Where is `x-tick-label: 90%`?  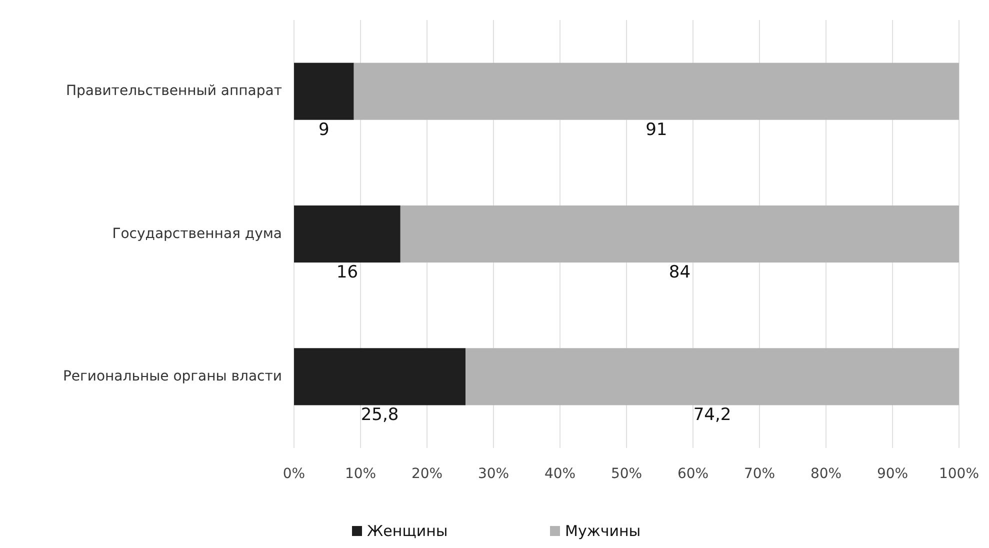 x-tick-label: 90% is located at coordinates (892, 474).